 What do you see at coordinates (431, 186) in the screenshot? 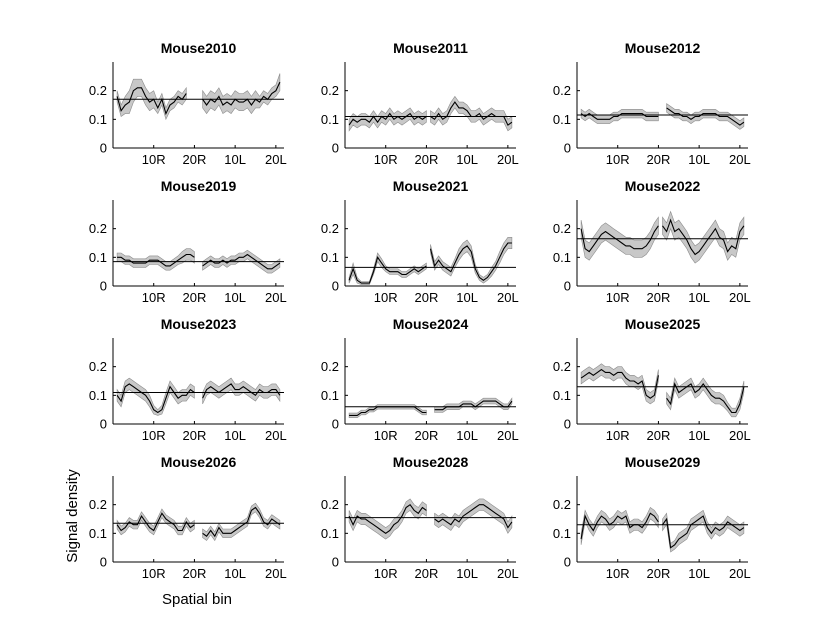
I see `panel-title: Mouse2021` at bounding box center [431, 186].